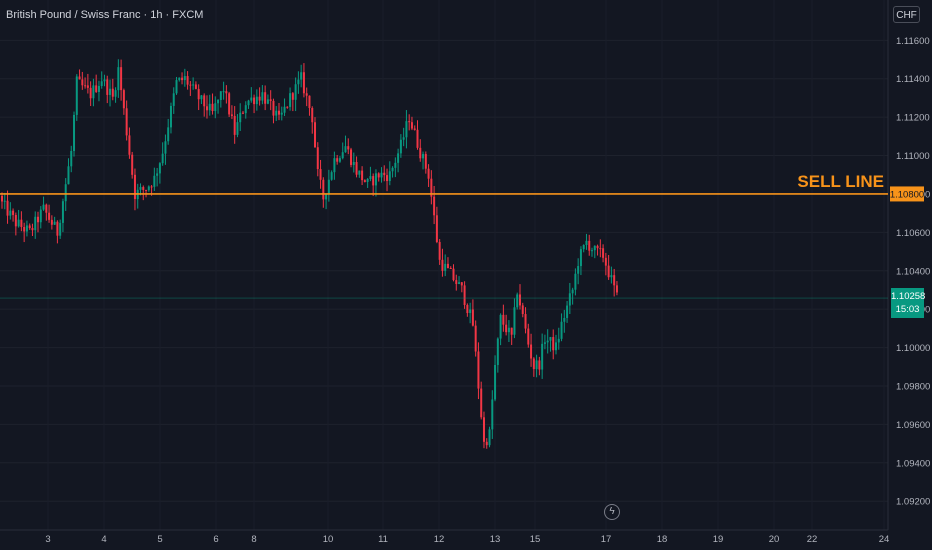 The image size is (932, 550). What do you see at coordinates (906, 14) in the screenshot?
I see `currency-button: CHF` at bounding box center [906, 14].